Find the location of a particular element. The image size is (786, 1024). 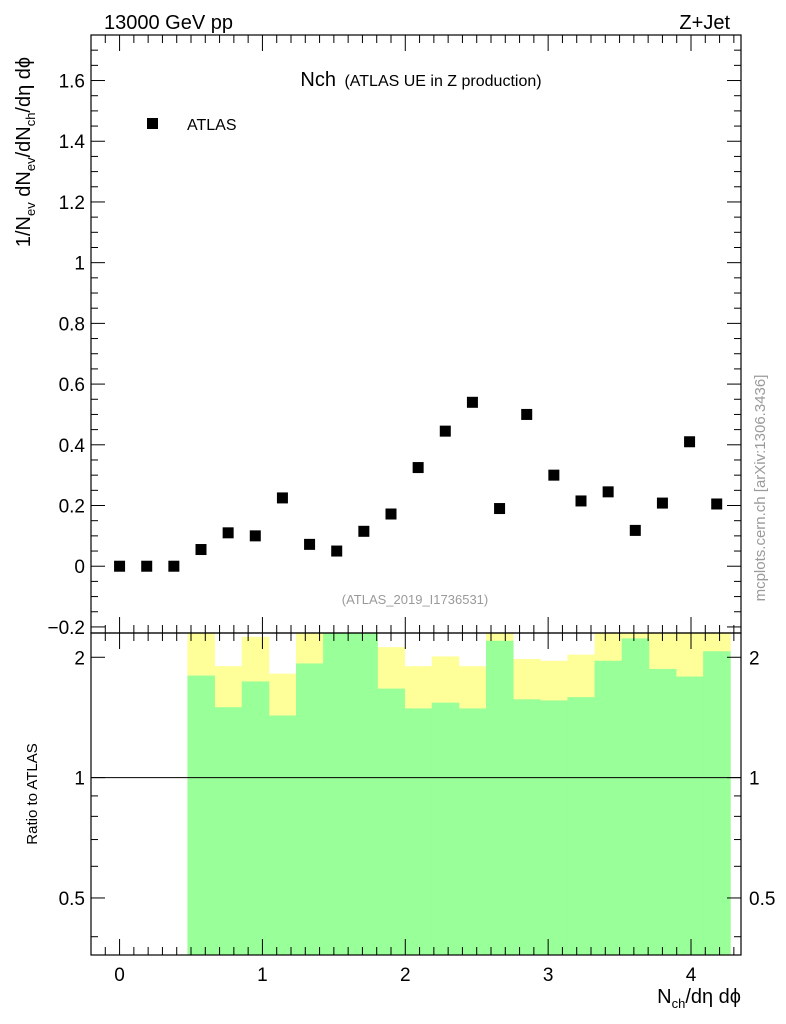

main-y-tick-label: −0.2 is located at coordinates (66, 628).